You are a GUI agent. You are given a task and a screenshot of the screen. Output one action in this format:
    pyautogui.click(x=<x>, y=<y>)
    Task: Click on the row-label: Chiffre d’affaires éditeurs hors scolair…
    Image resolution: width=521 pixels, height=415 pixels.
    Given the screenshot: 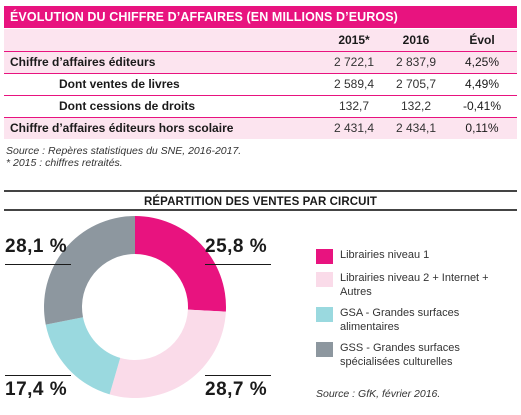 What is the action you would take?
    pyautogui.click(x=163, y=127)
    